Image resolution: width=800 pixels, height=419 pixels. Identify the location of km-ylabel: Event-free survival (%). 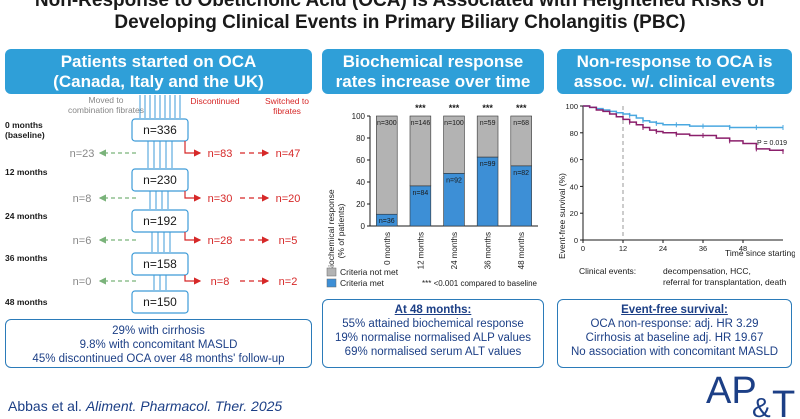
(562, 216).